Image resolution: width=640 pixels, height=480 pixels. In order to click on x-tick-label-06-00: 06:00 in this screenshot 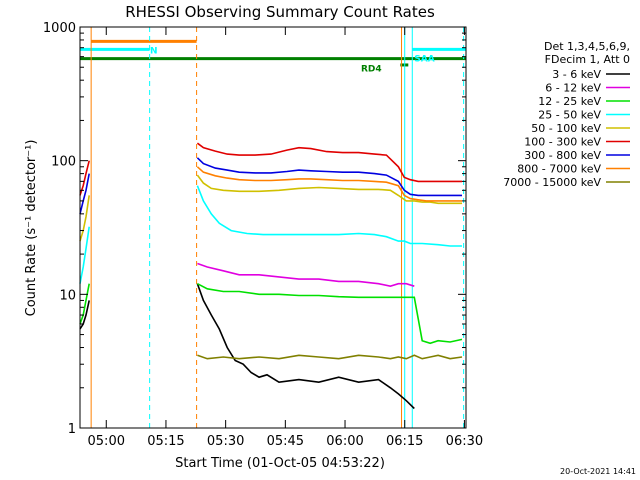, I will do `click(344, 441)`.